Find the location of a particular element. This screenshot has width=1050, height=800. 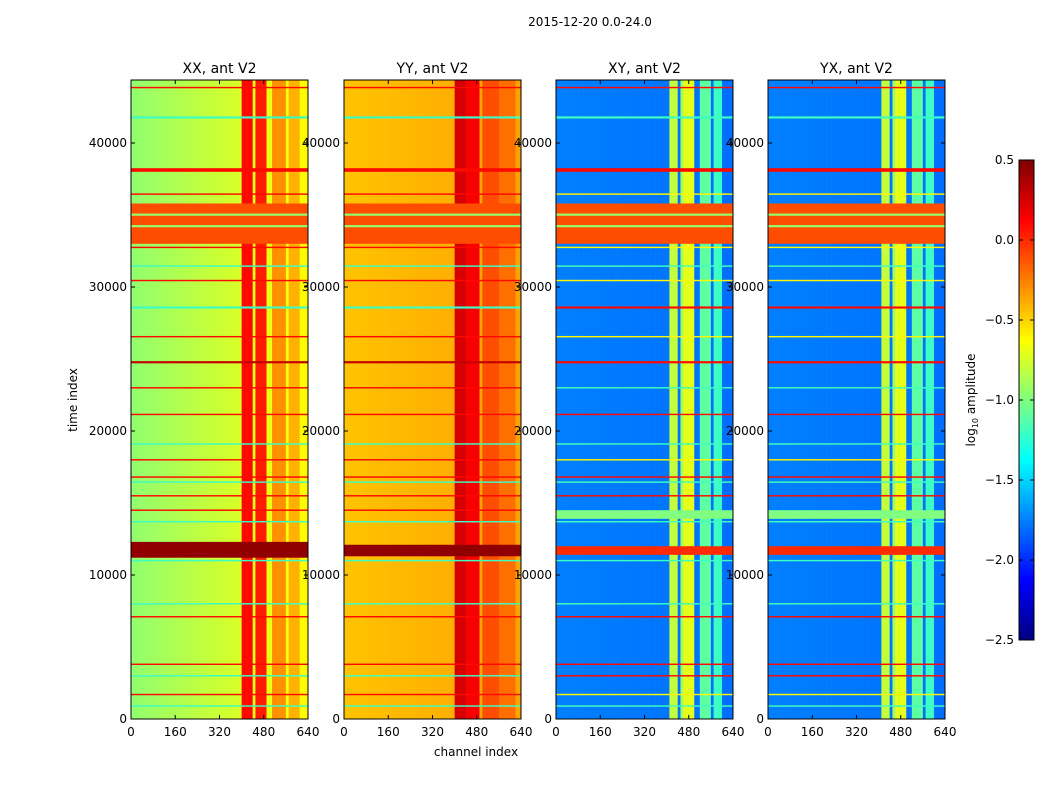

x-axis-label: channel index is located at coordinates (476, 752).